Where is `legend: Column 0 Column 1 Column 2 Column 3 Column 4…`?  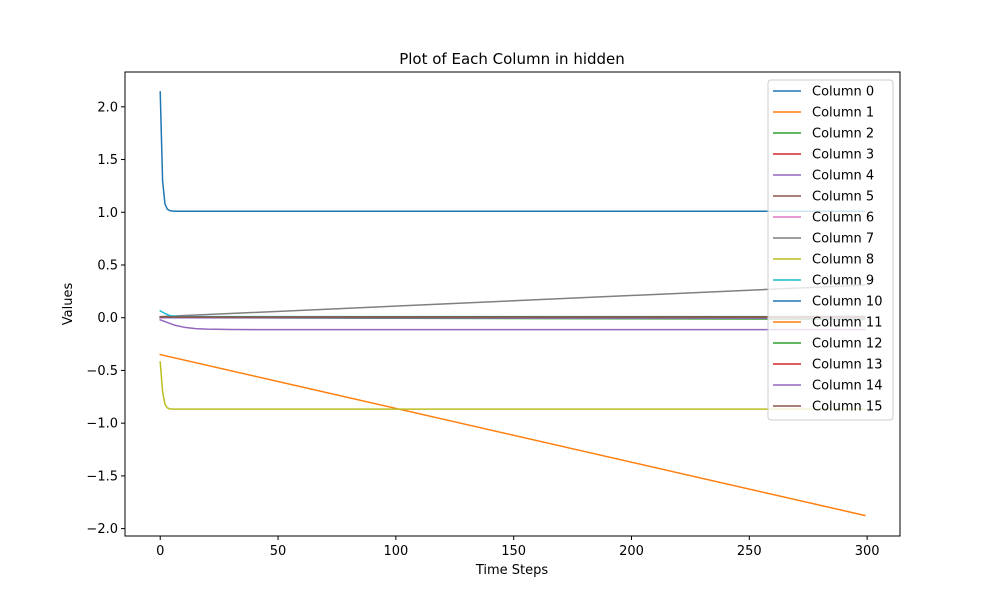 legend: Column 0 Column 1 Column 2 Column 3 Column 4… is located at coordinates (830, 250).